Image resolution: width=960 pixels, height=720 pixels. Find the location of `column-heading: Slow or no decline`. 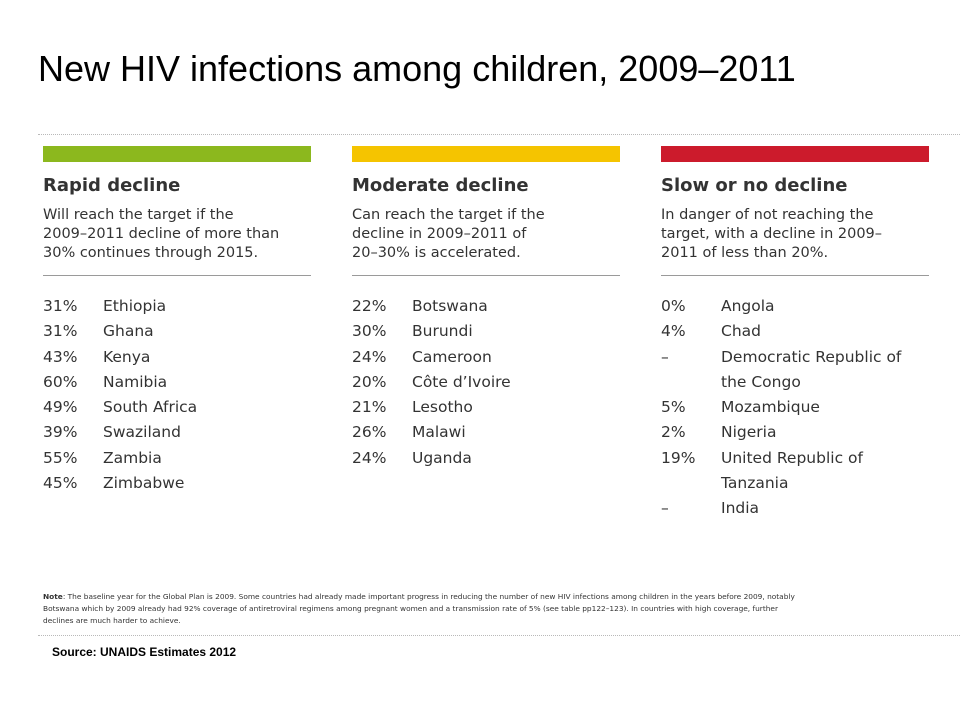

column-heading: Slow or no decline is located at coordinates (754, 185).